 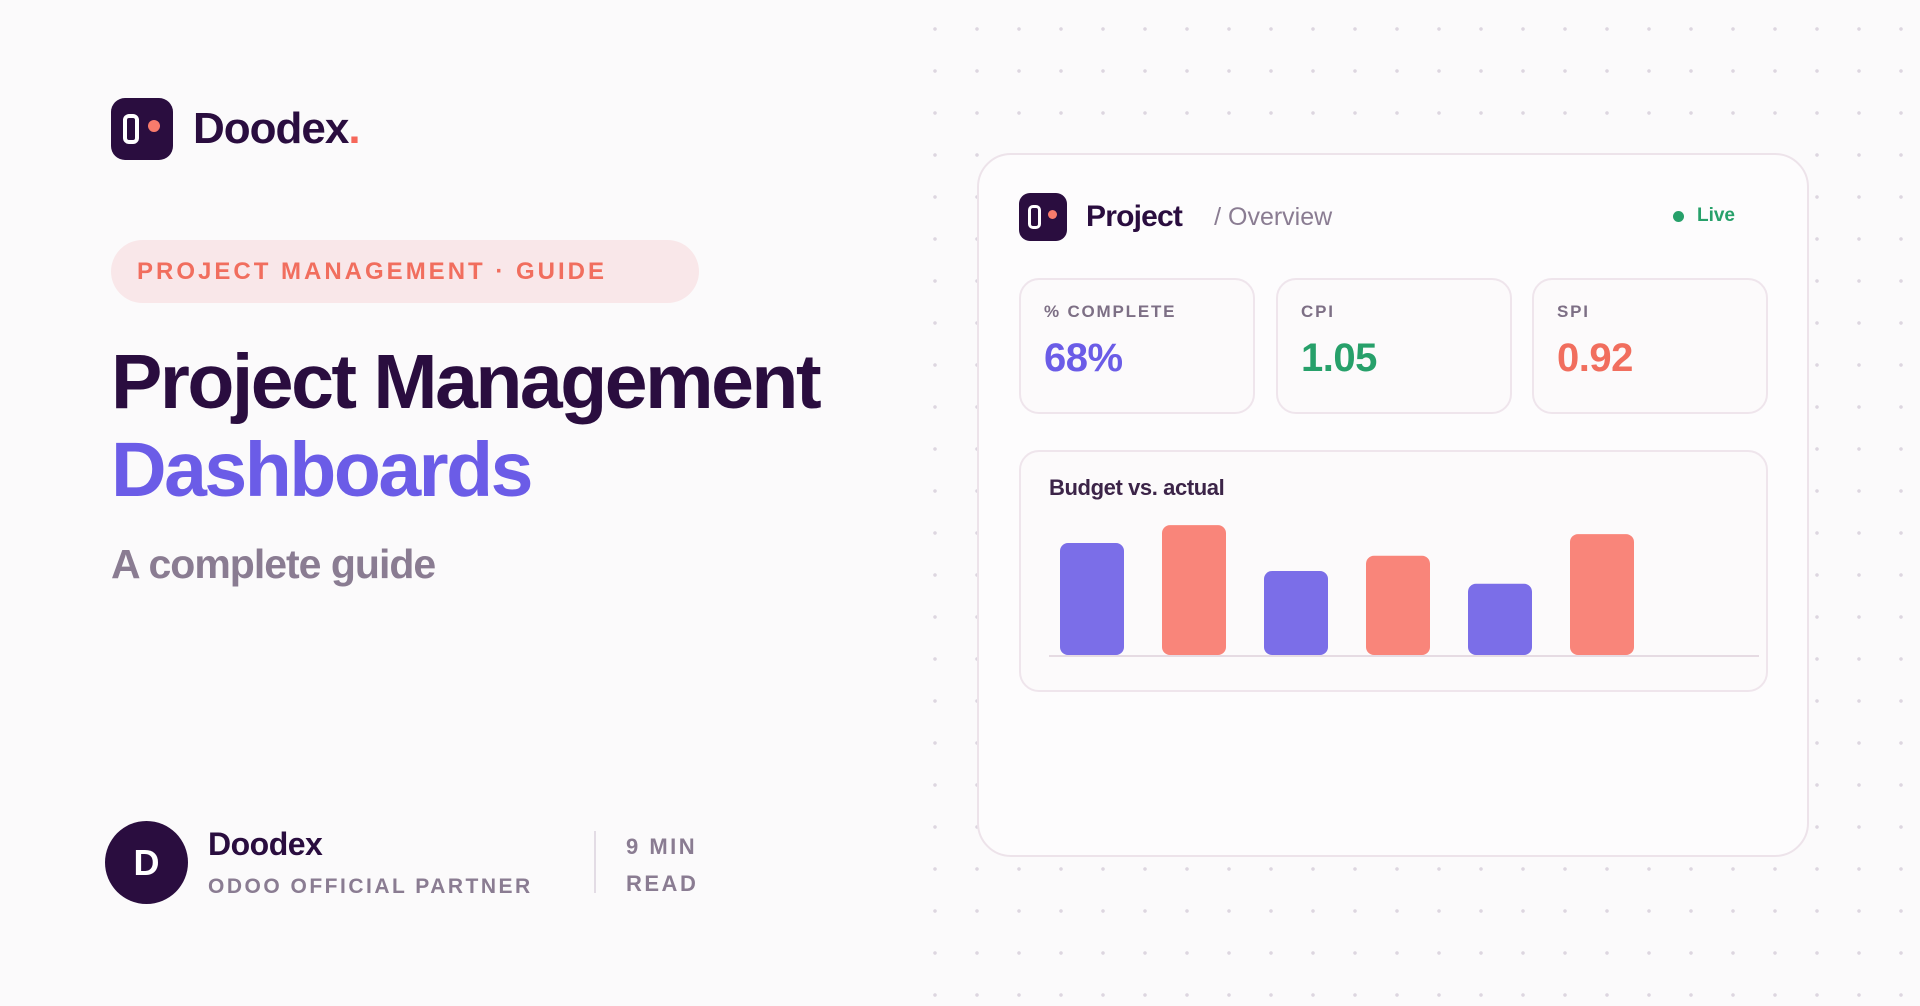 What do you see at coordinates (1650, 346) in the screenshot?
I see `kpi-card-spi: SPI 0.92` at bounding box center [1650, 346].